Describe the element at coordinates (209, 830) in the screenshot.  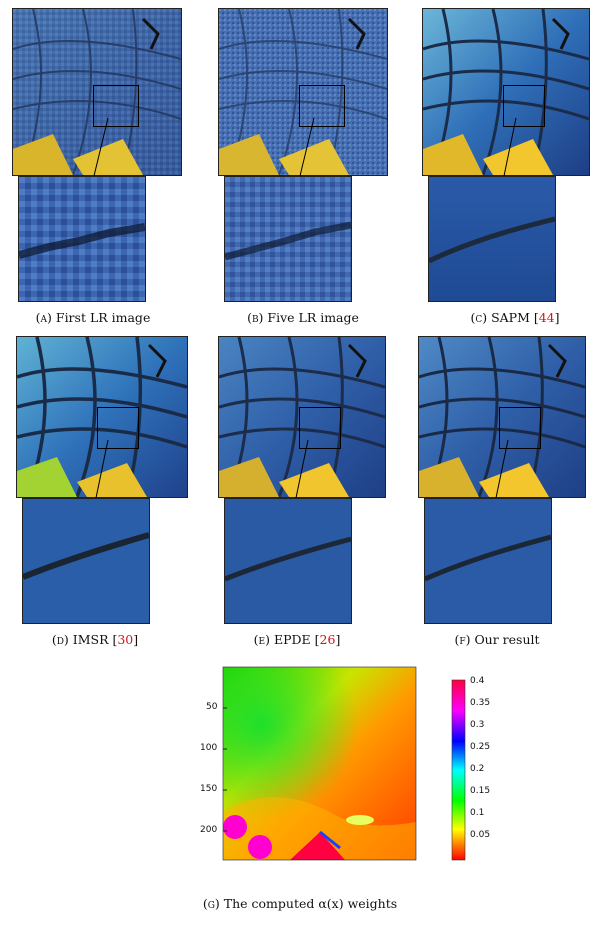
I see `y-tick-label: 200` at that location.